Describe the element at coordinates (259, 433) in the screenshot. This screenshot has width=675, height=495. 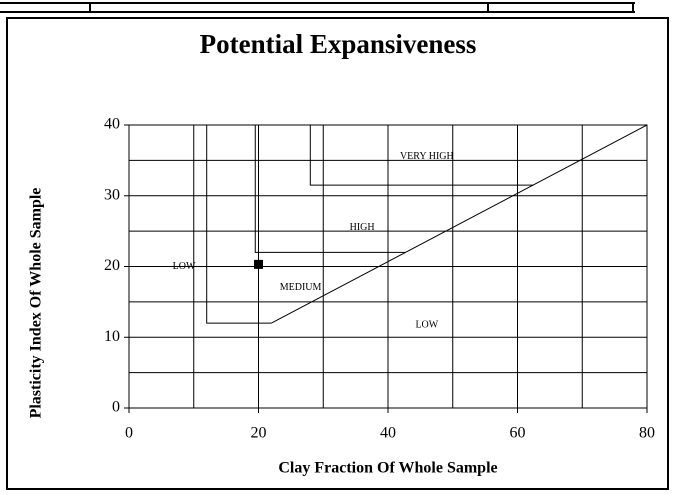
I see `x-tick-label: 20` at that location.